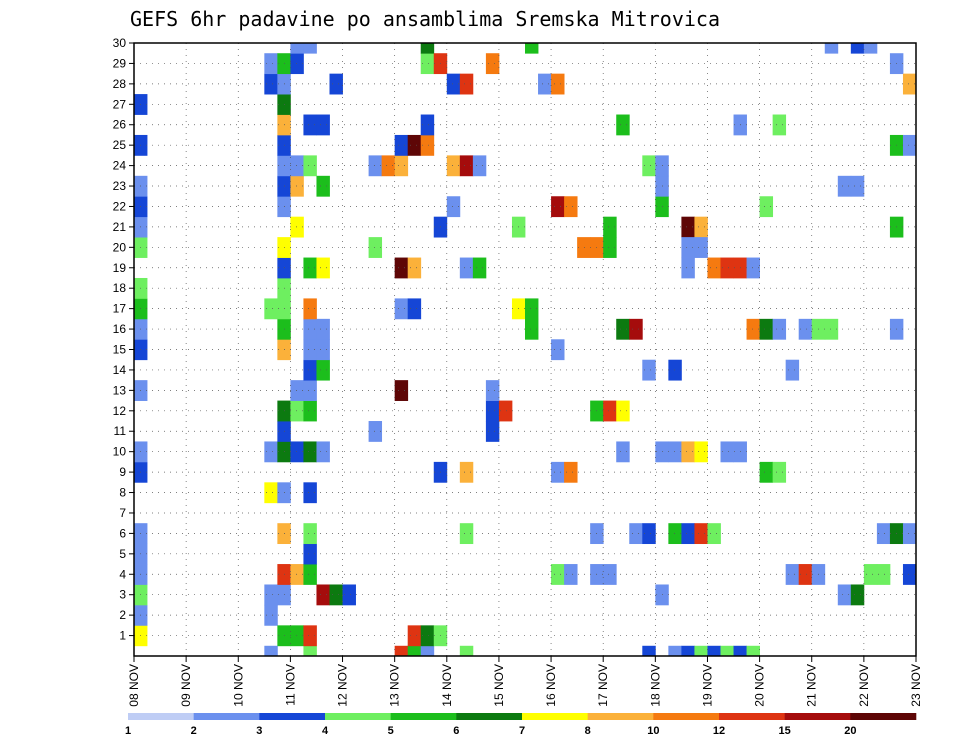  What do you see at coordinates (128, 731) in the screenshot?
I see `legend-label: 1` at bounding box center [128, 731].